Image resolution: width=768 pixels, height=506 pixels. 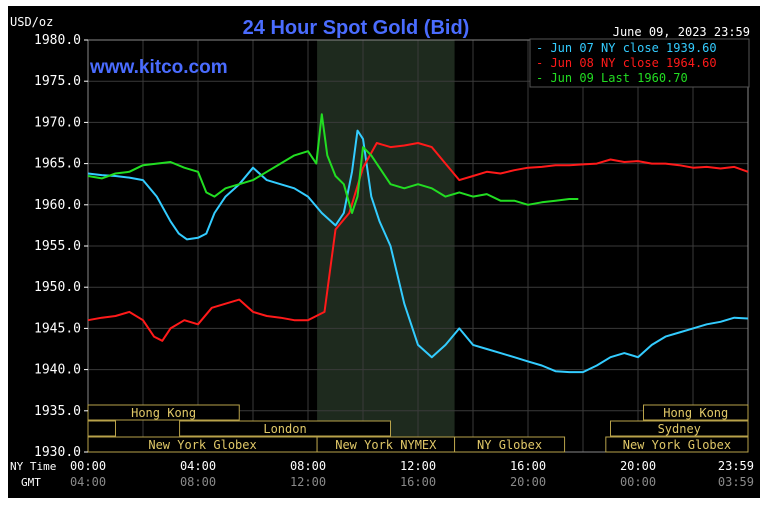 What do you see at coordinates (88, 466) in the screenshot?
I see `x-tick-label-ny: 00:00` at bounding box center [88, 466].